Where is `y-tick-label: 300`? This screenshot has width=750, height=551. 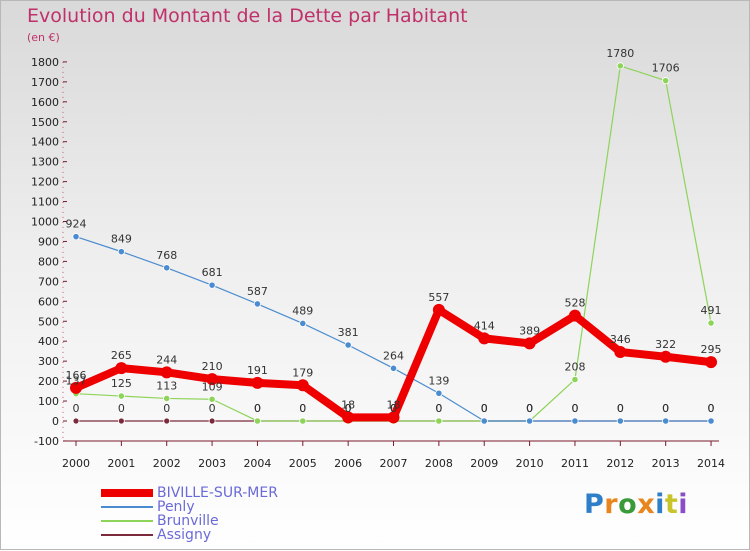
y-tick-label: 300 is located at coordinates (48, 361).